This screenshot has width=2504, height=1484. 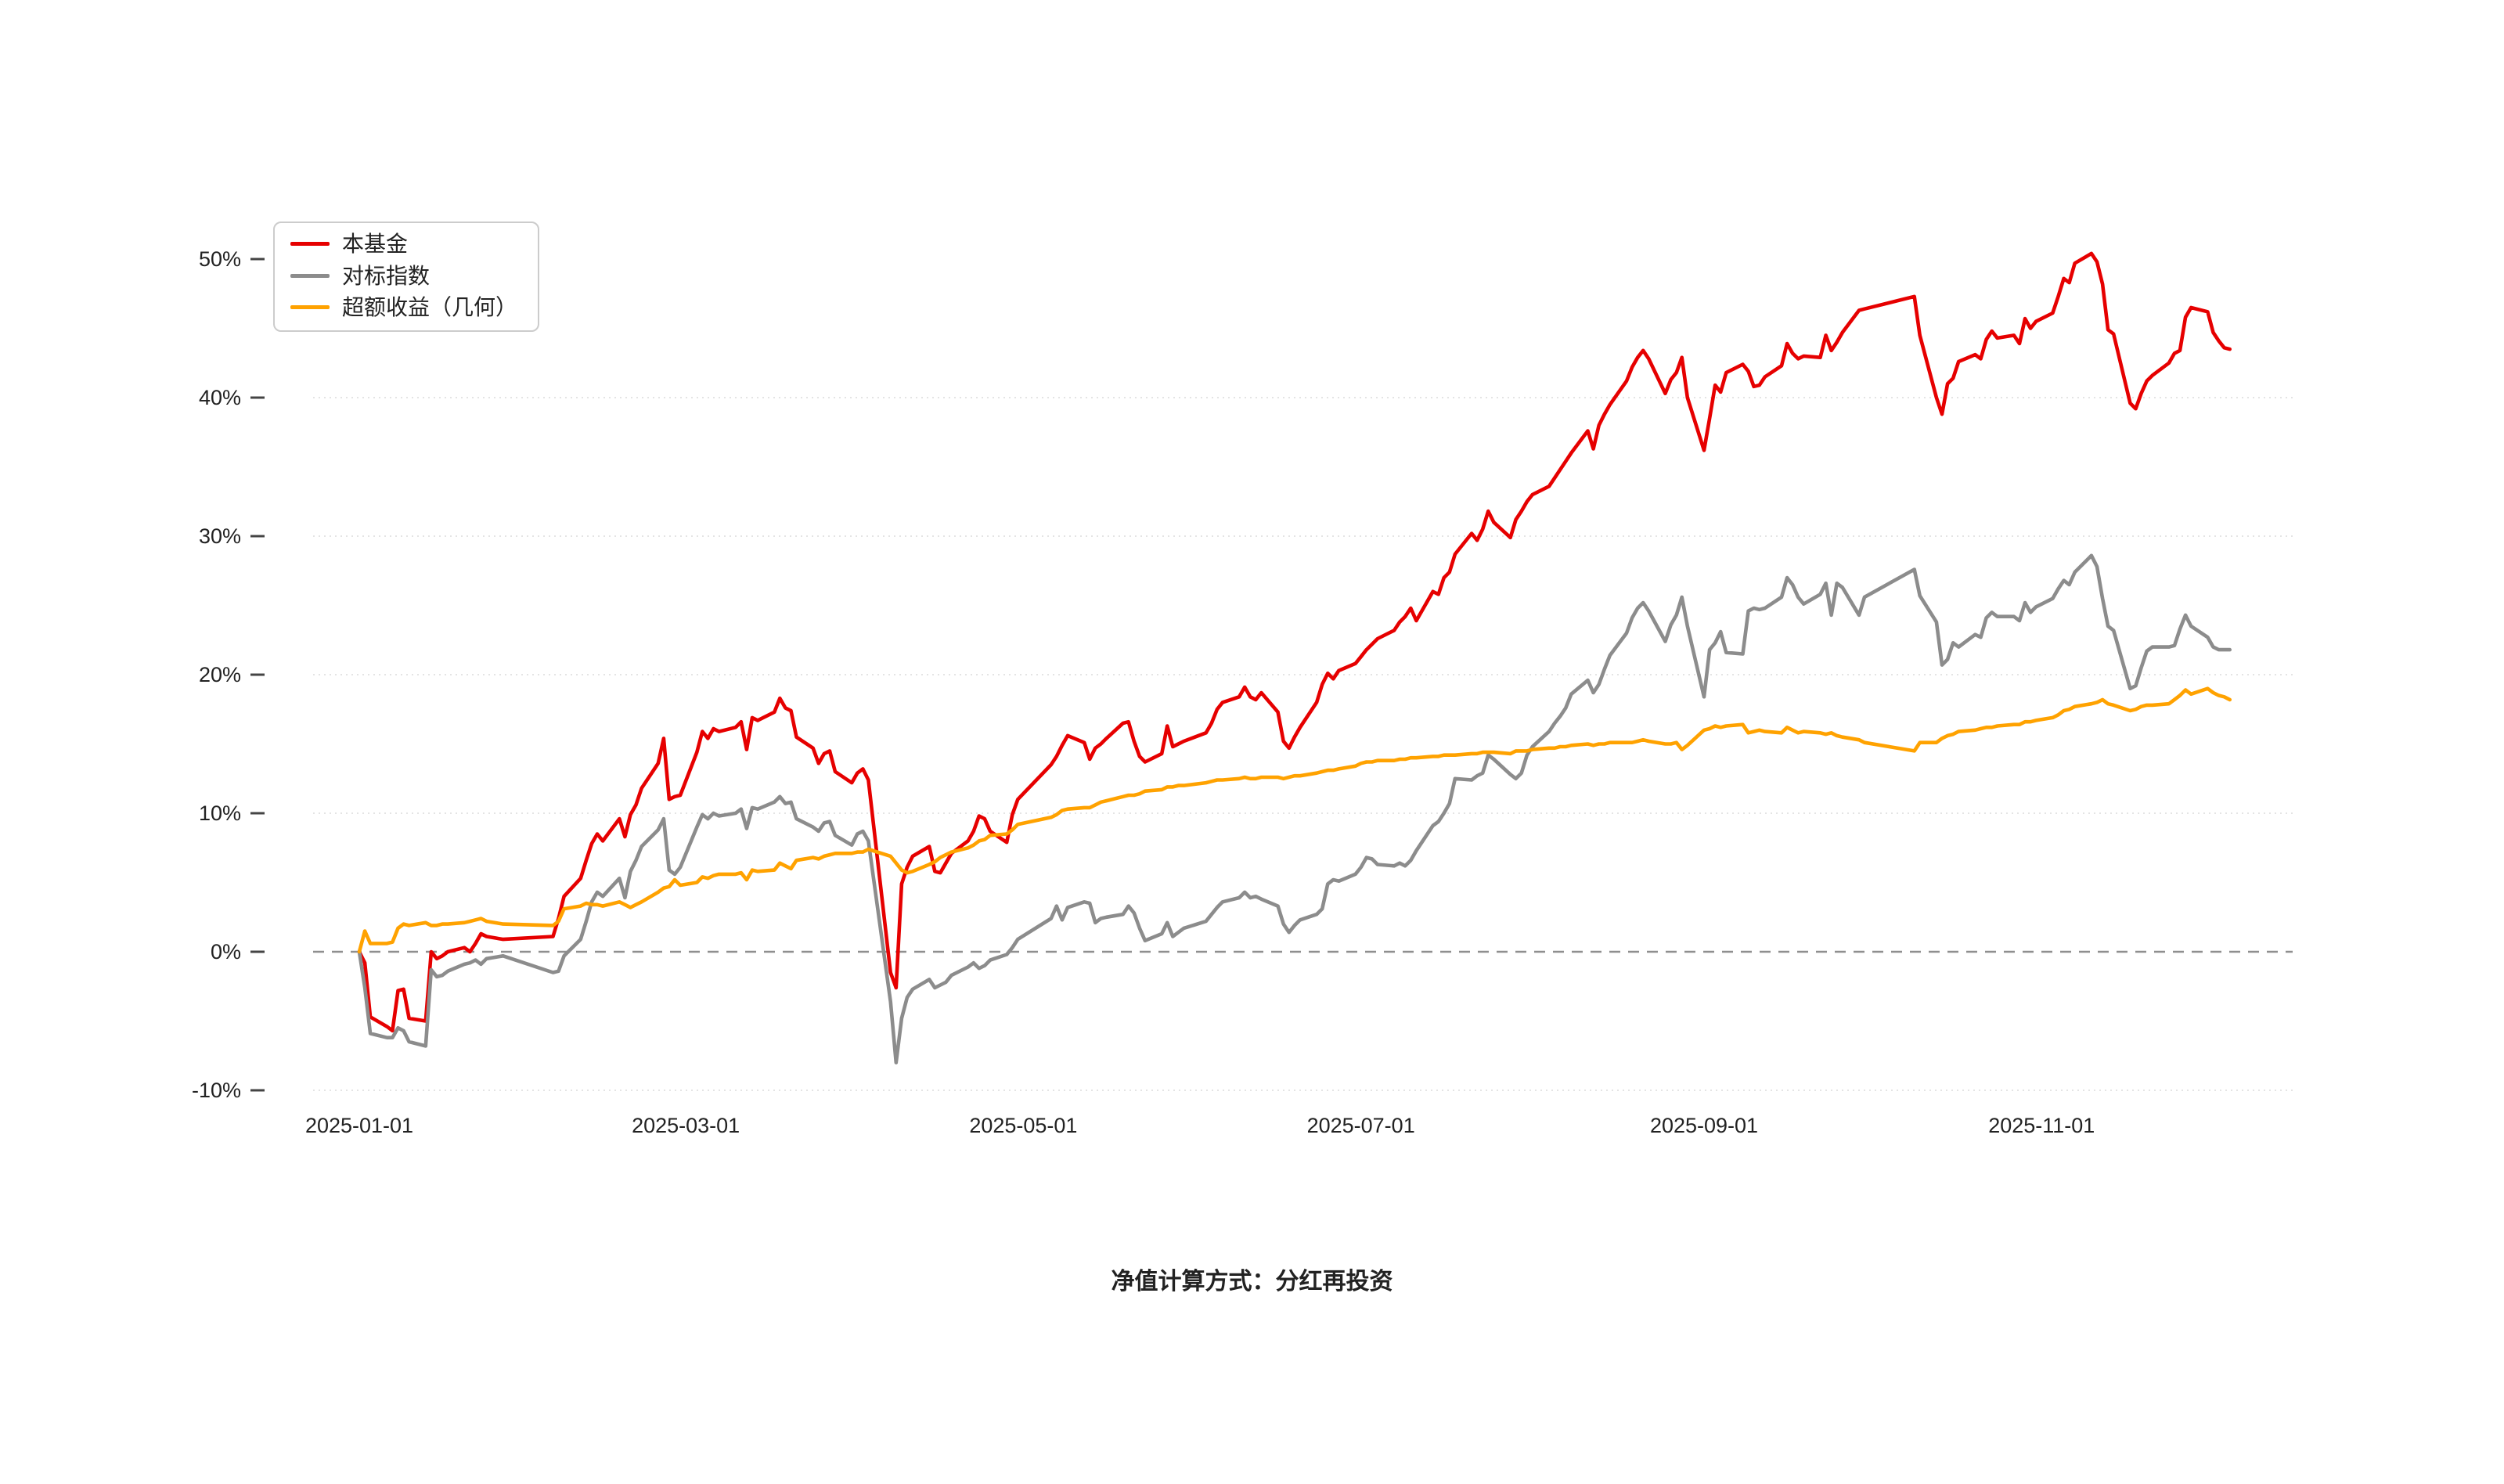 What do you see at coordinates (1294, 820) in the screenshot?
I see `series-line-excess` at bounding box center [1294, 820].